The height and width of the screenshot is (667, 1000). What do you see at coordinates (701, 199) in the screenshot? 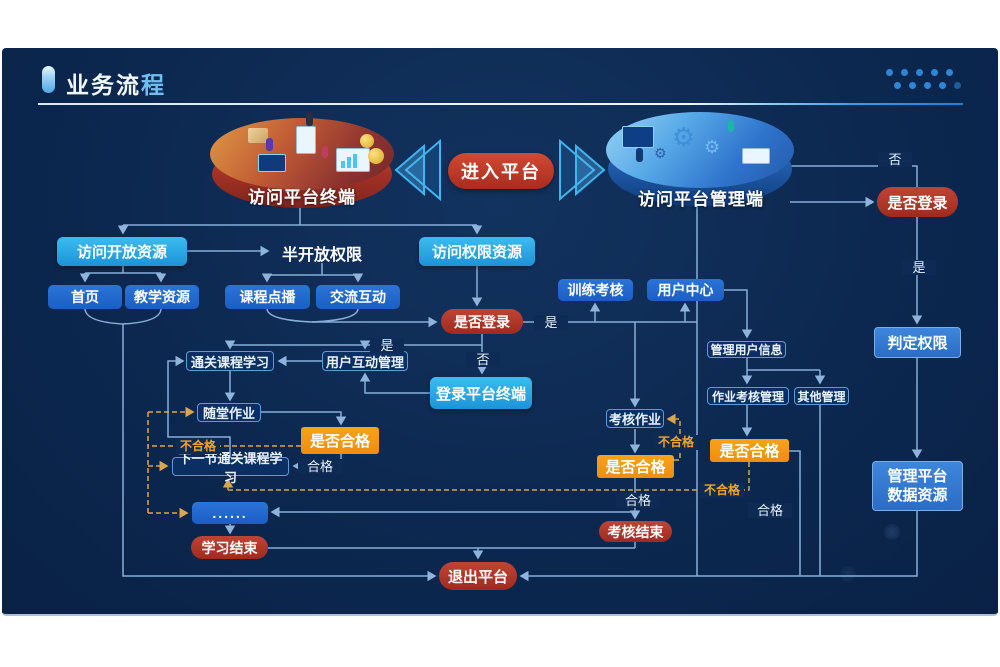
I see `platform-admin-label: 访问平台管理端` at bounding box center [701, 199].